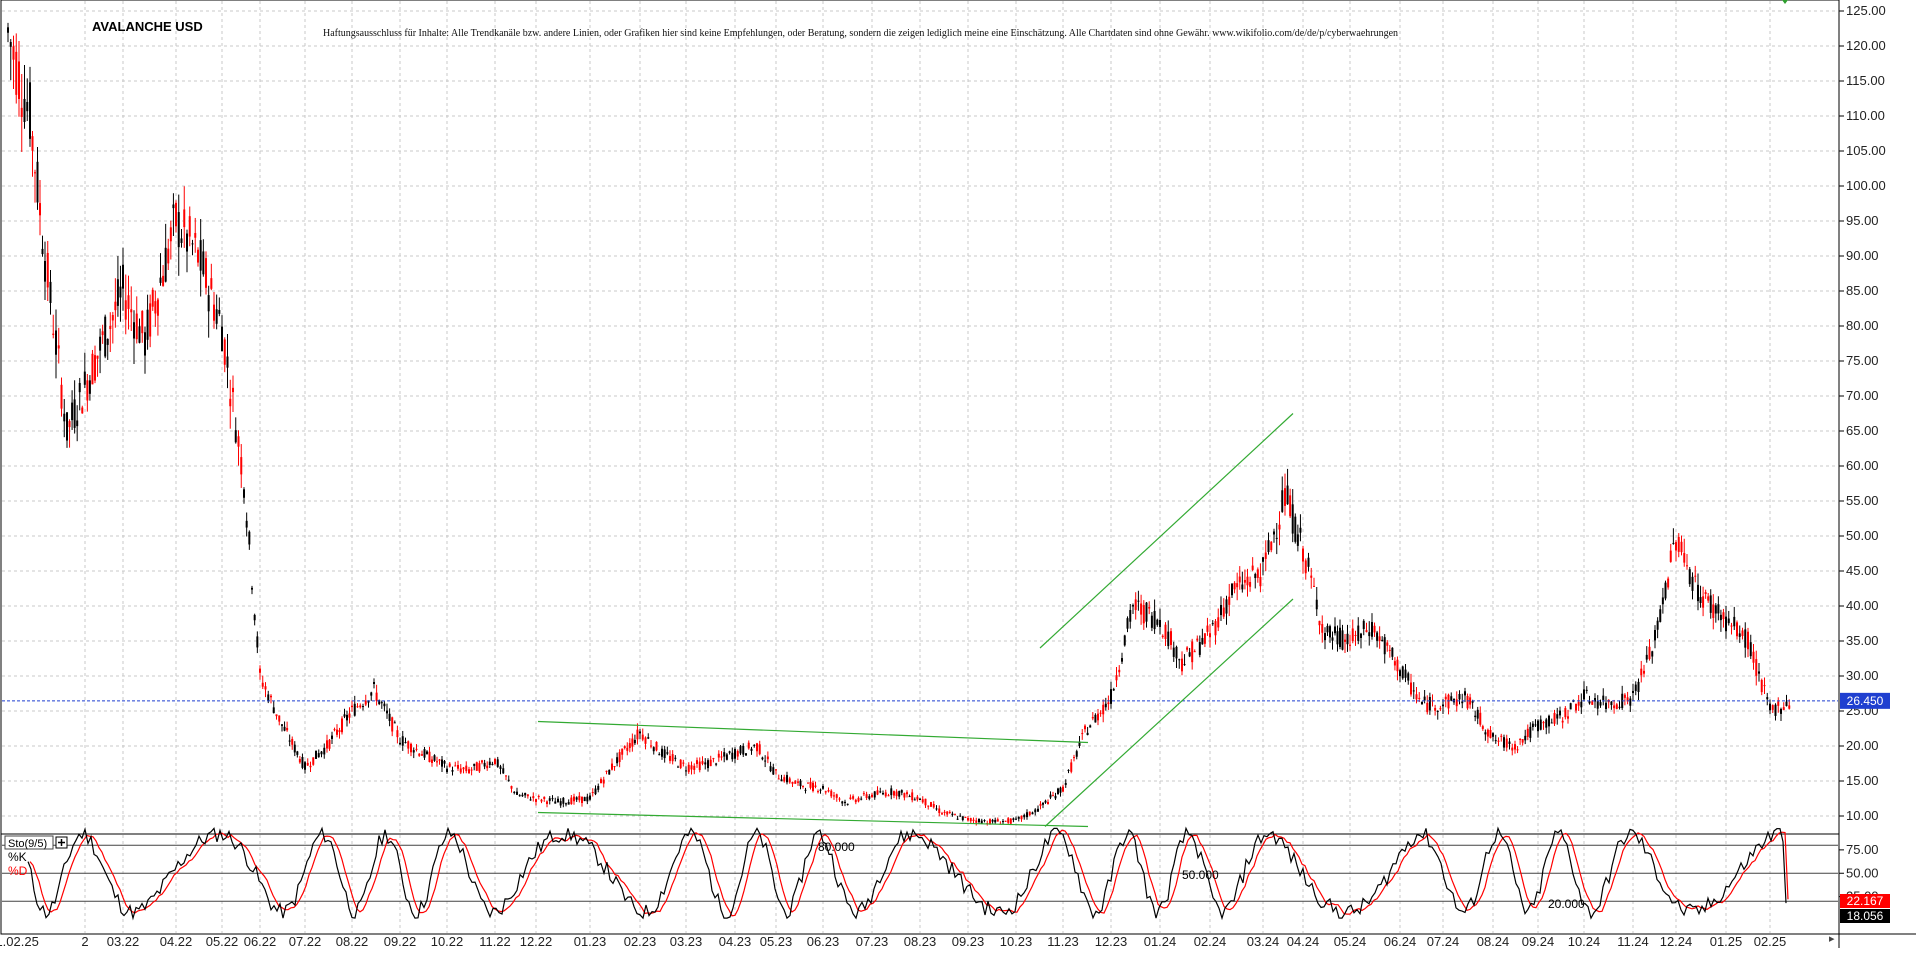 Image resolution: width=1916 pixels, height=953 pixels. What do you see at coordinates (1862, 430) in the screenshot?
I see `price-tick-label: 65.00` at bounding box center [1862, 430].